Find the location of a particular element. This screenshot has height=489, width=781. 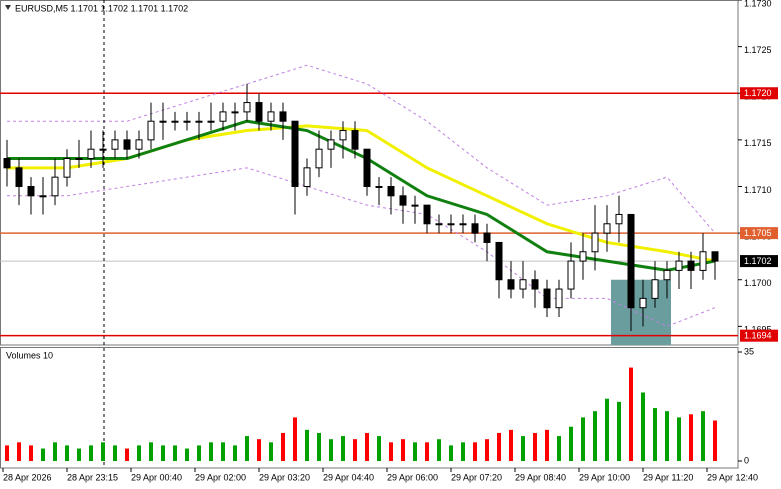

x-tick-label: 29 Apr 08:40 is located at coordinates (540, 477).